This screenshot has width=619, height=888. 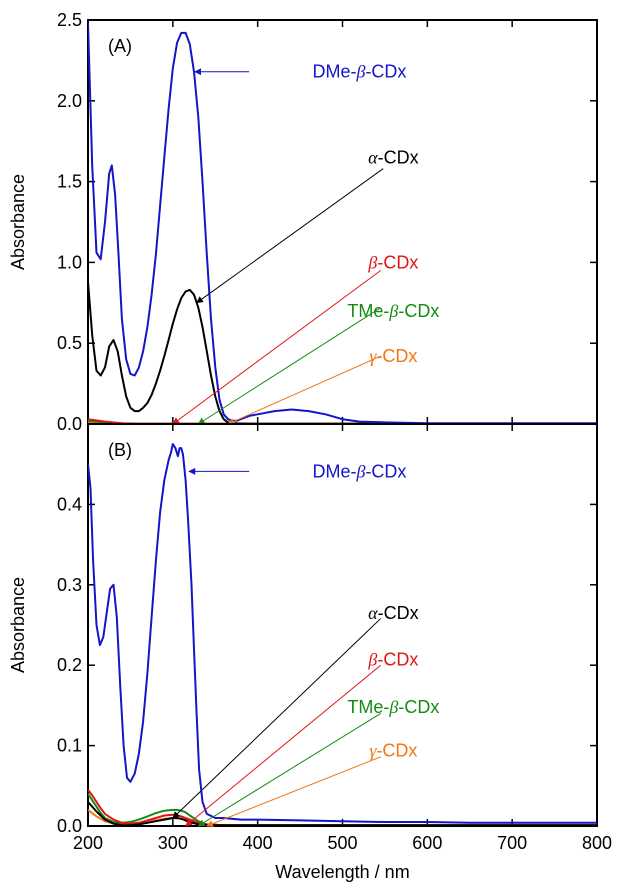 What do you see at coordinates (69, 585) in the screenshot?
I see `y-tick-label: 0.3` at bounding box center [69, 585].